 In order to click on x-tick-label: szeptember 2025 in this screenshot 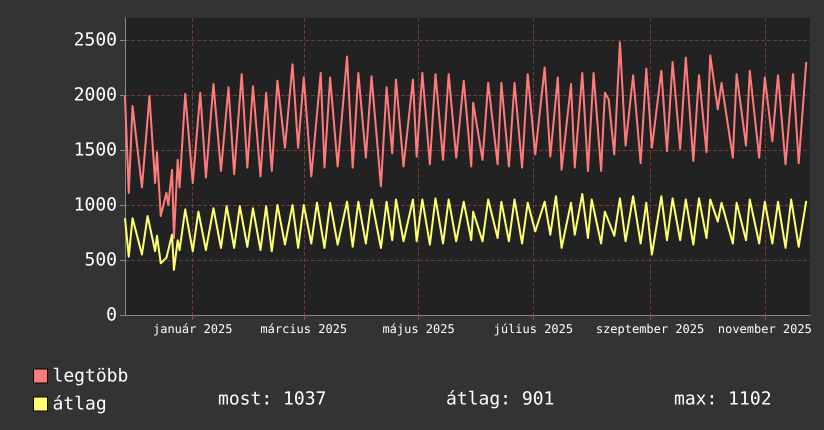, I will do `click(650, 329)`.